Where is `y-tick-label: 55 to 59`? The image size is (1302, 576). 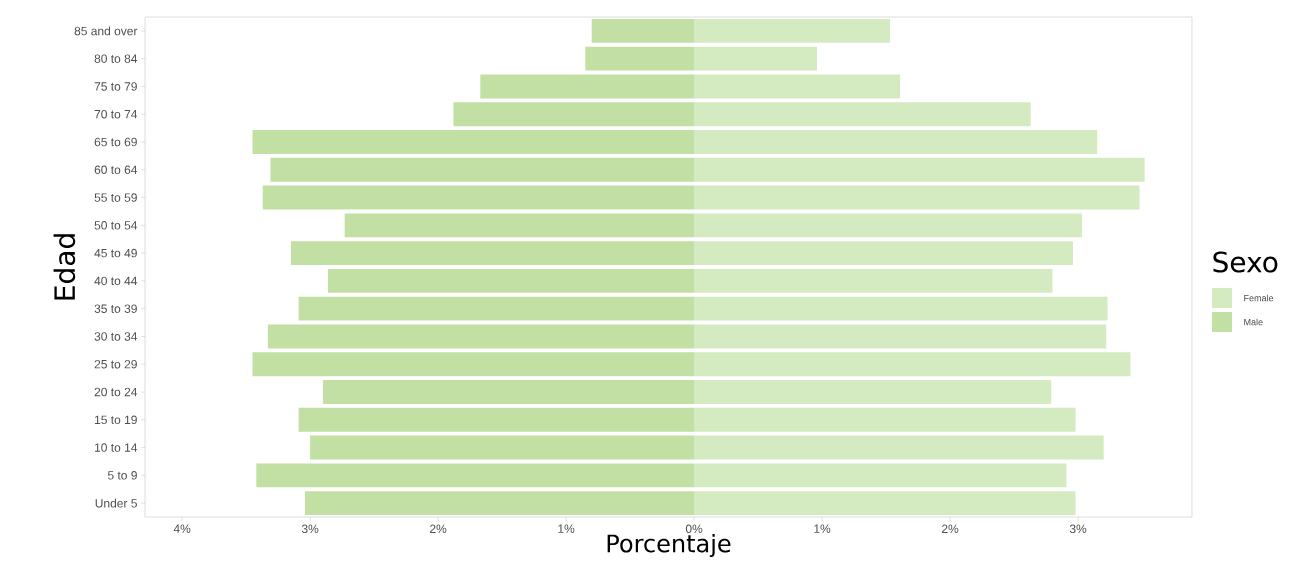
y-tick-label: 55 to 59 is located at coordinates (115, 197).